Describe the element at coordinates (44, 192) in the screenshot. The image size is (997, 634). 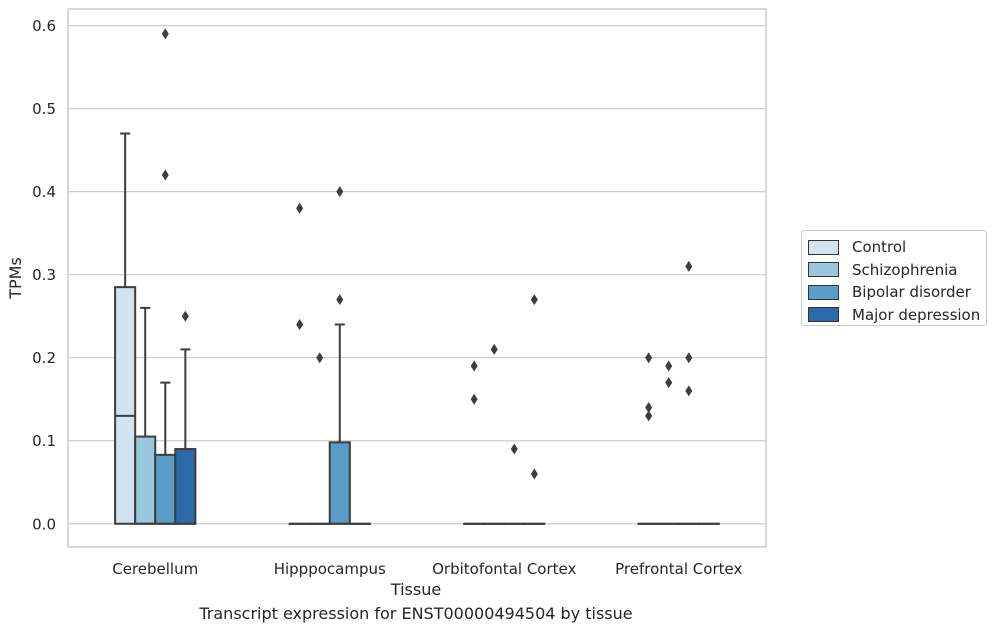
I see `y-tick-label: 0.4` at that location.